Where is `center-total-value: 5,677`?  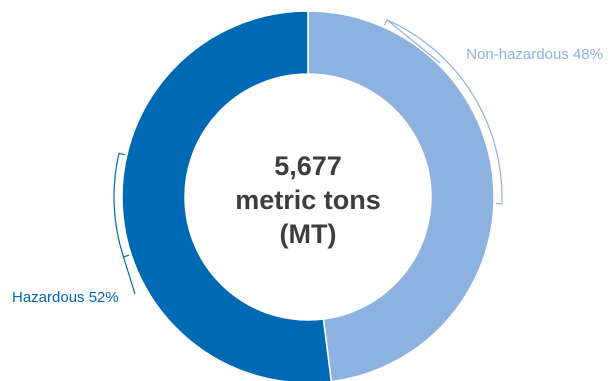
center-total-value: 5,677 is located at coordinates (308, 166).